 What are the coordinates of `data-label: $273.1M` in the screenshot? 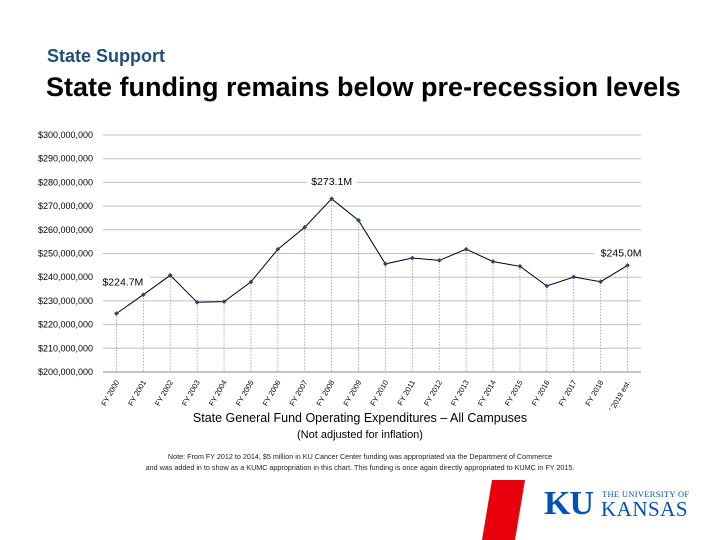 It's located at (331, 182).